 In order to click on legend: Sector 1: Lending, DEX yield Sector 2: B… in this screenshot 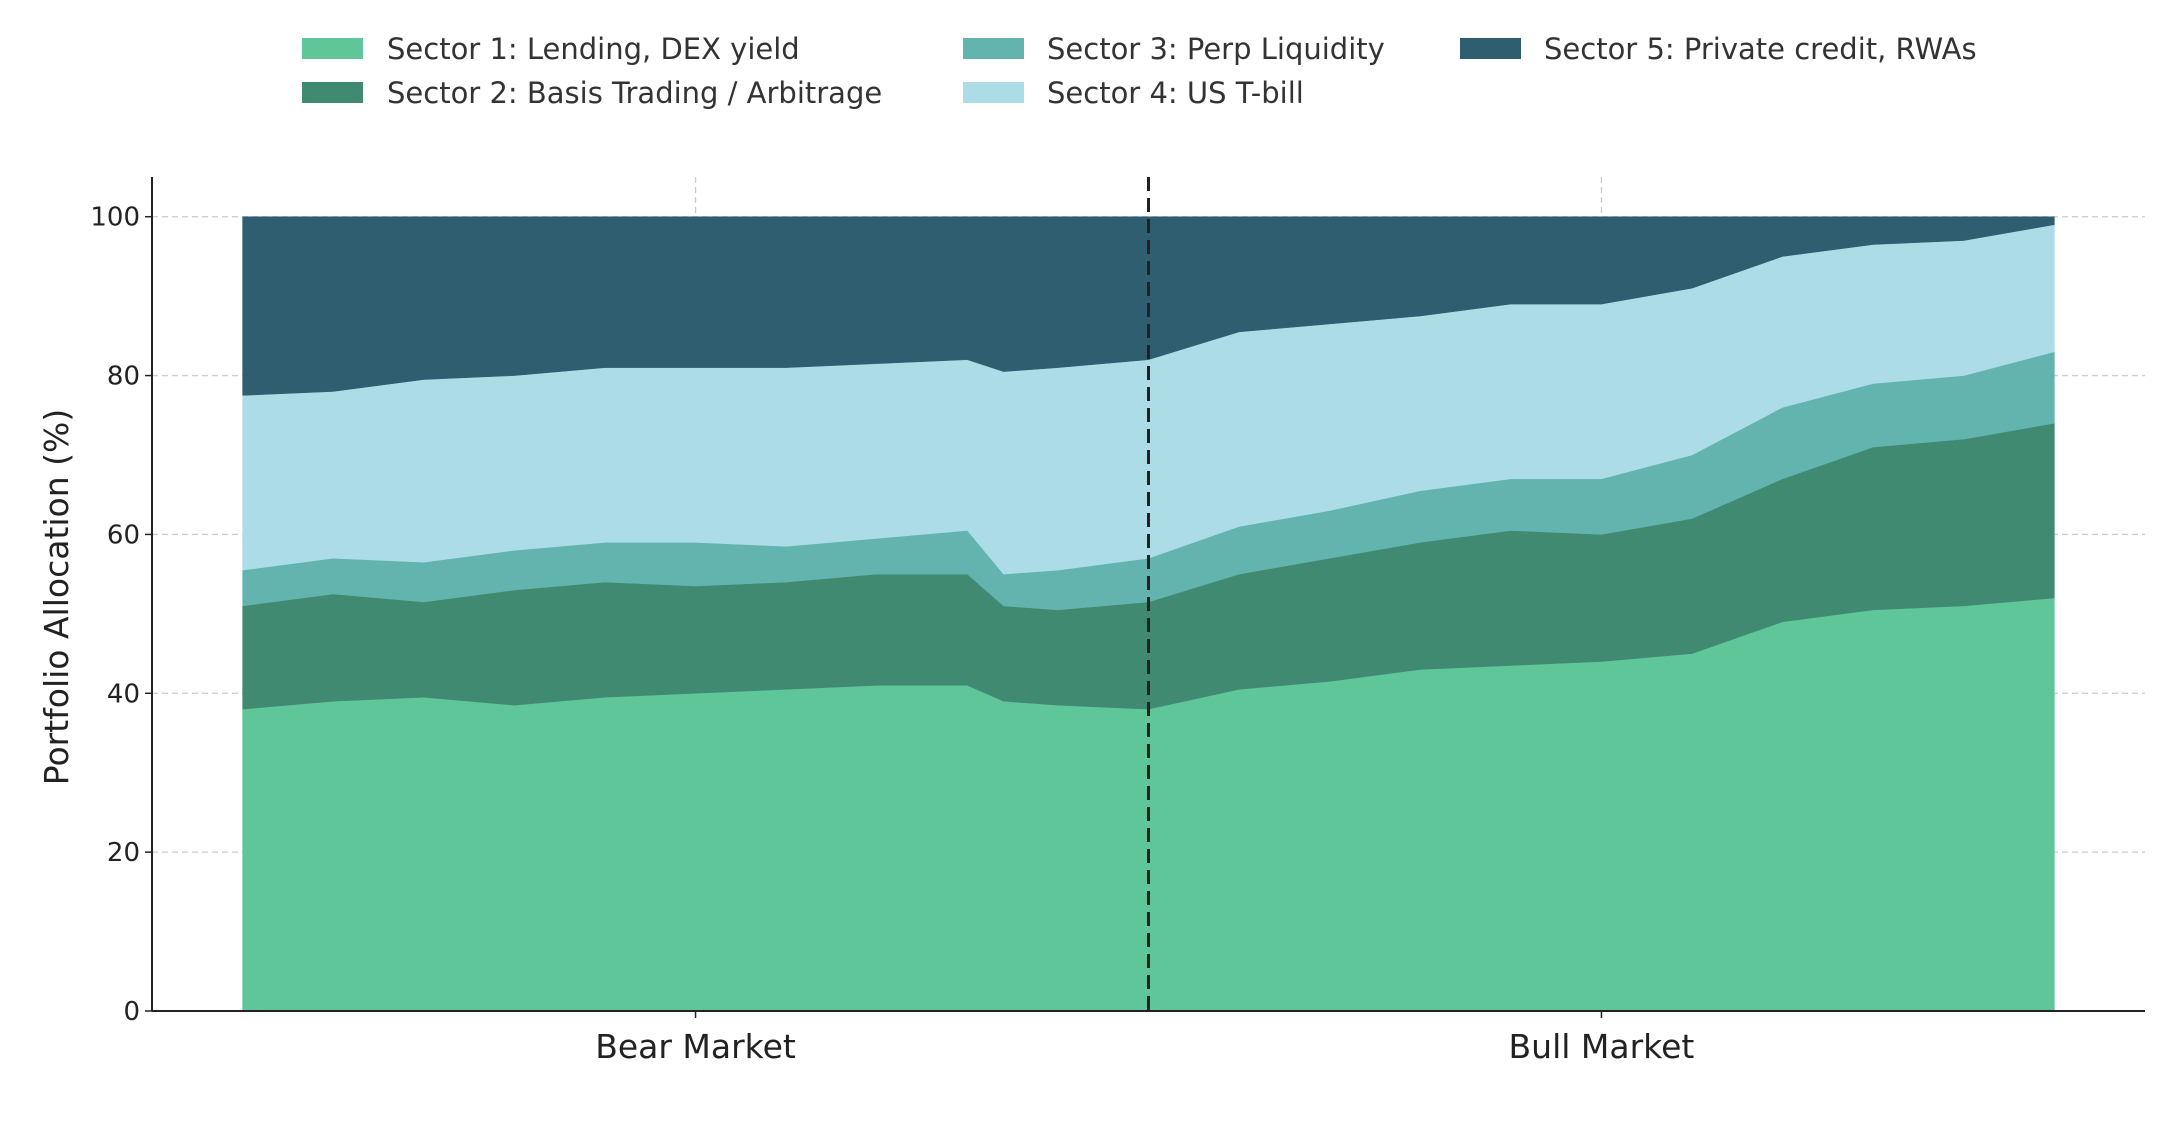, I will do `click(1139, 71)`.